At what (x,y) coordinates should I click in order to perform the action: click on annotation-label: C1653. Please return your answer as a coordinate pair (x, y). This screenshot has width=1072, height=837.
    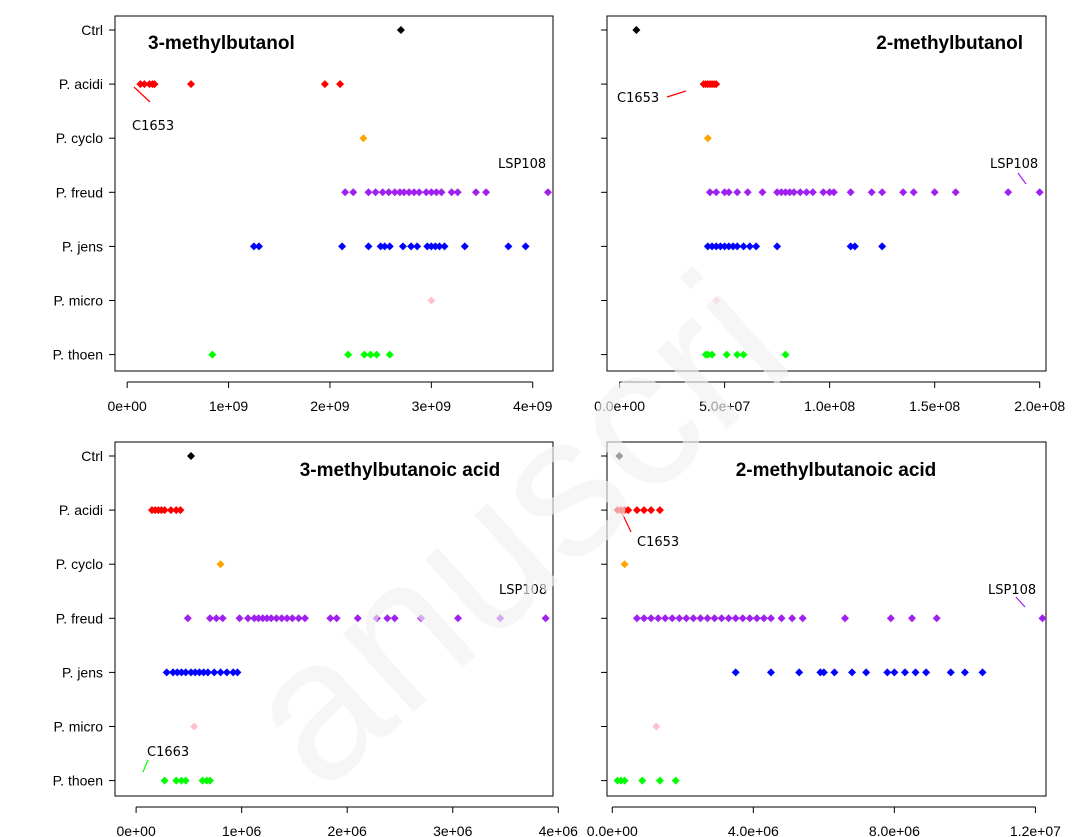
    Looking at the image, I should click on (153, 126).